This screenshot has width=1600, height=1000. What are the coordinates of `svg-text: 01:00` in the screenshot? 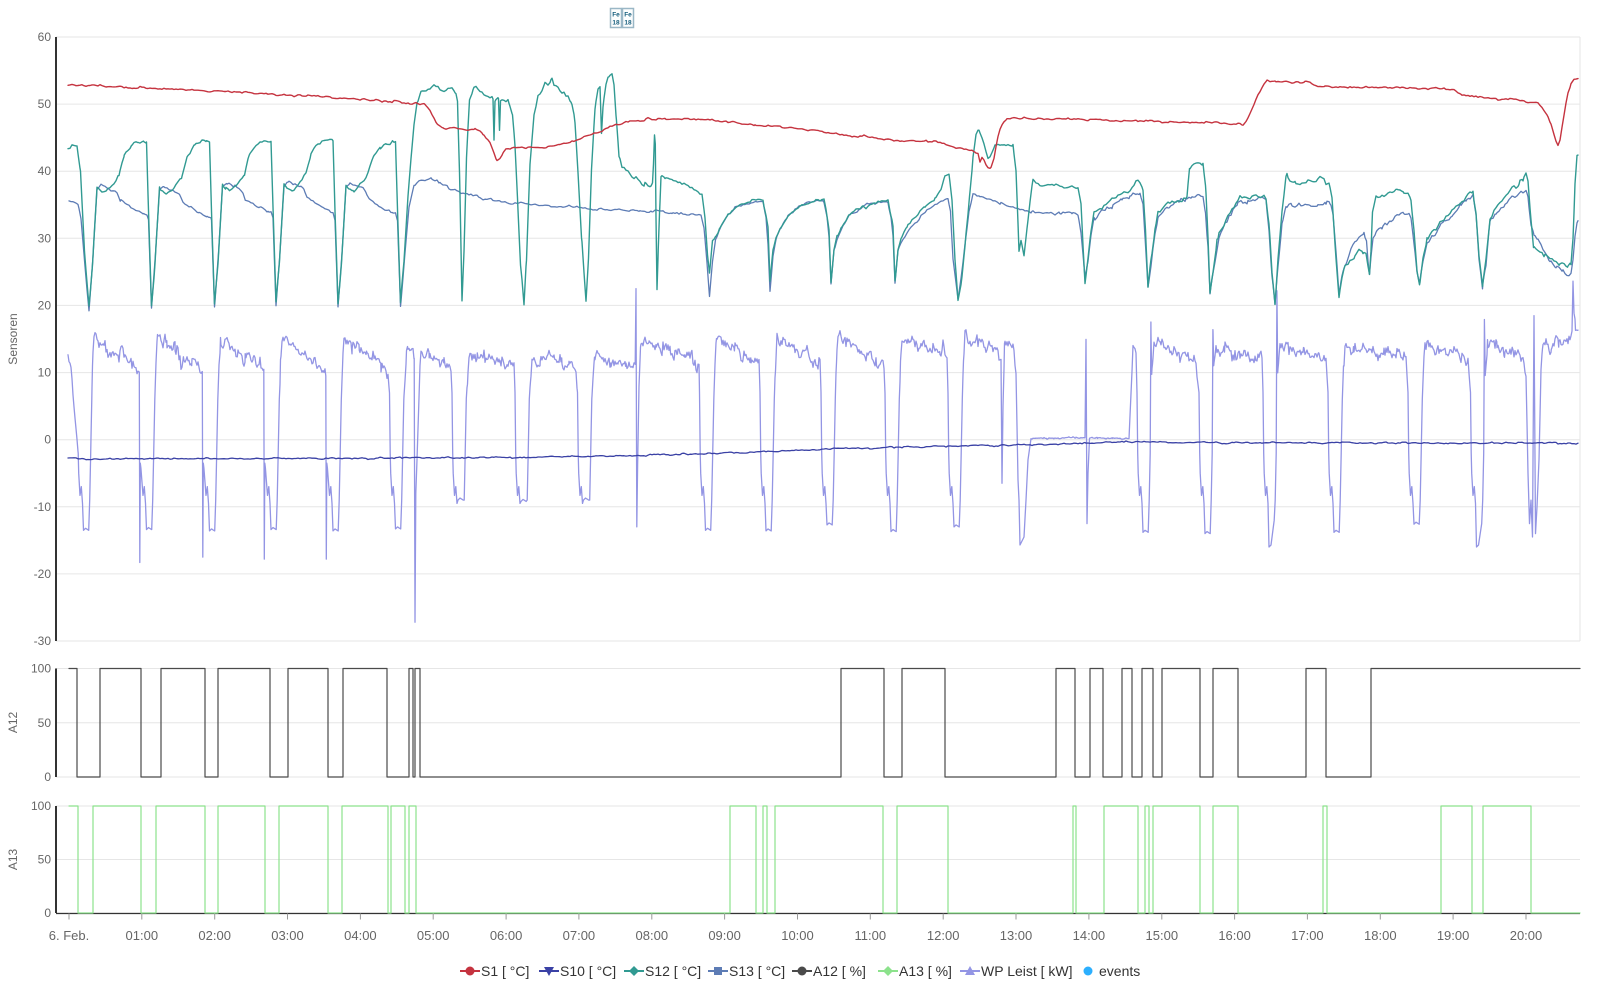 It's located at (142, 935).